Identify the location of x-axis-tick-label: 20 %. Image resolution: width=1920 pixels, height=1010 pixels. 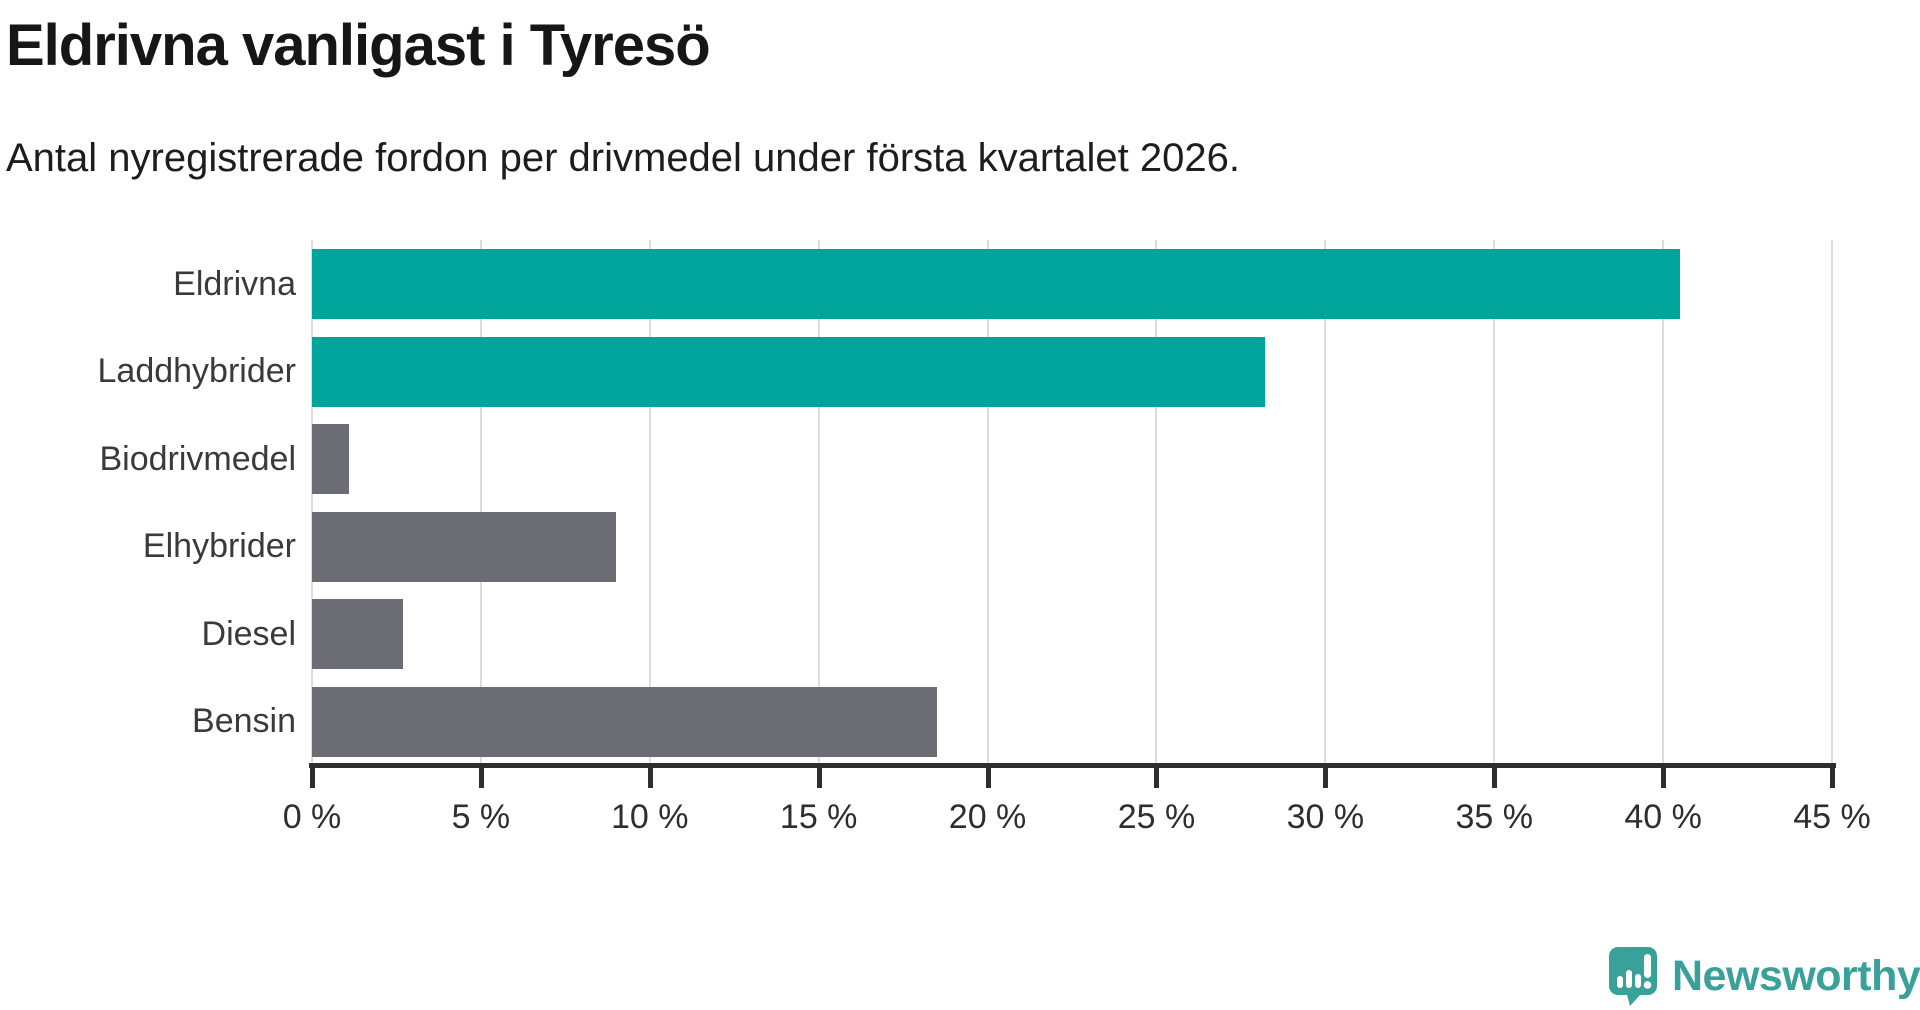
(987, 817).